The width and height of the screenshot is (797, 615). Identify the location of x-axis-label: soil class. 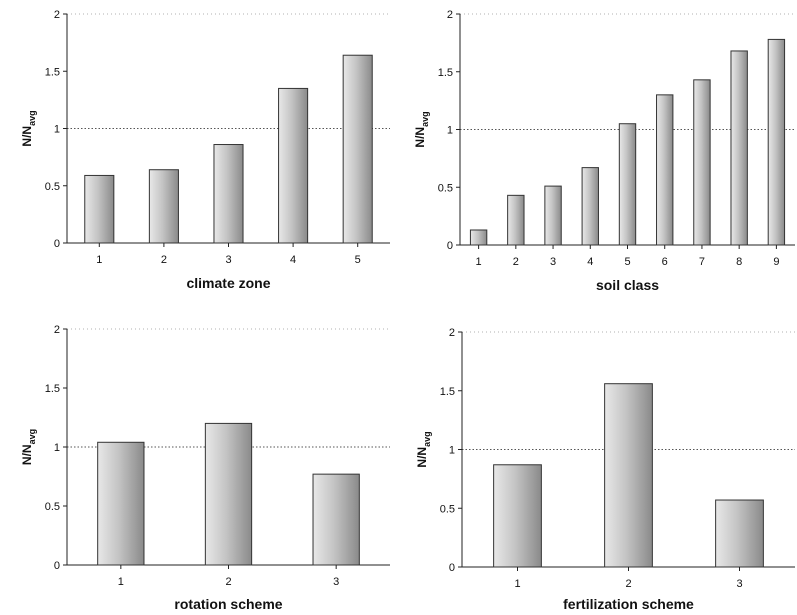
(627, 285).